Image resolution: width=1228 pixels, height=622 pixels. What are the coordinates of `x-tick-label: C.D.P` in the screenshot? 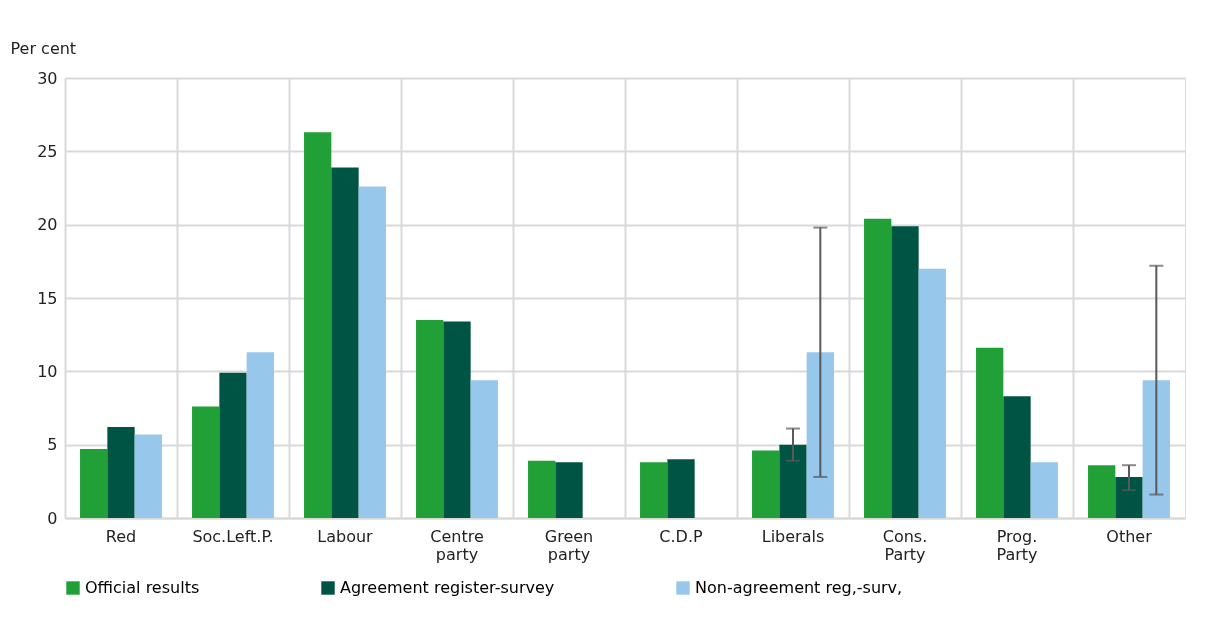 It's located at (681, 536).